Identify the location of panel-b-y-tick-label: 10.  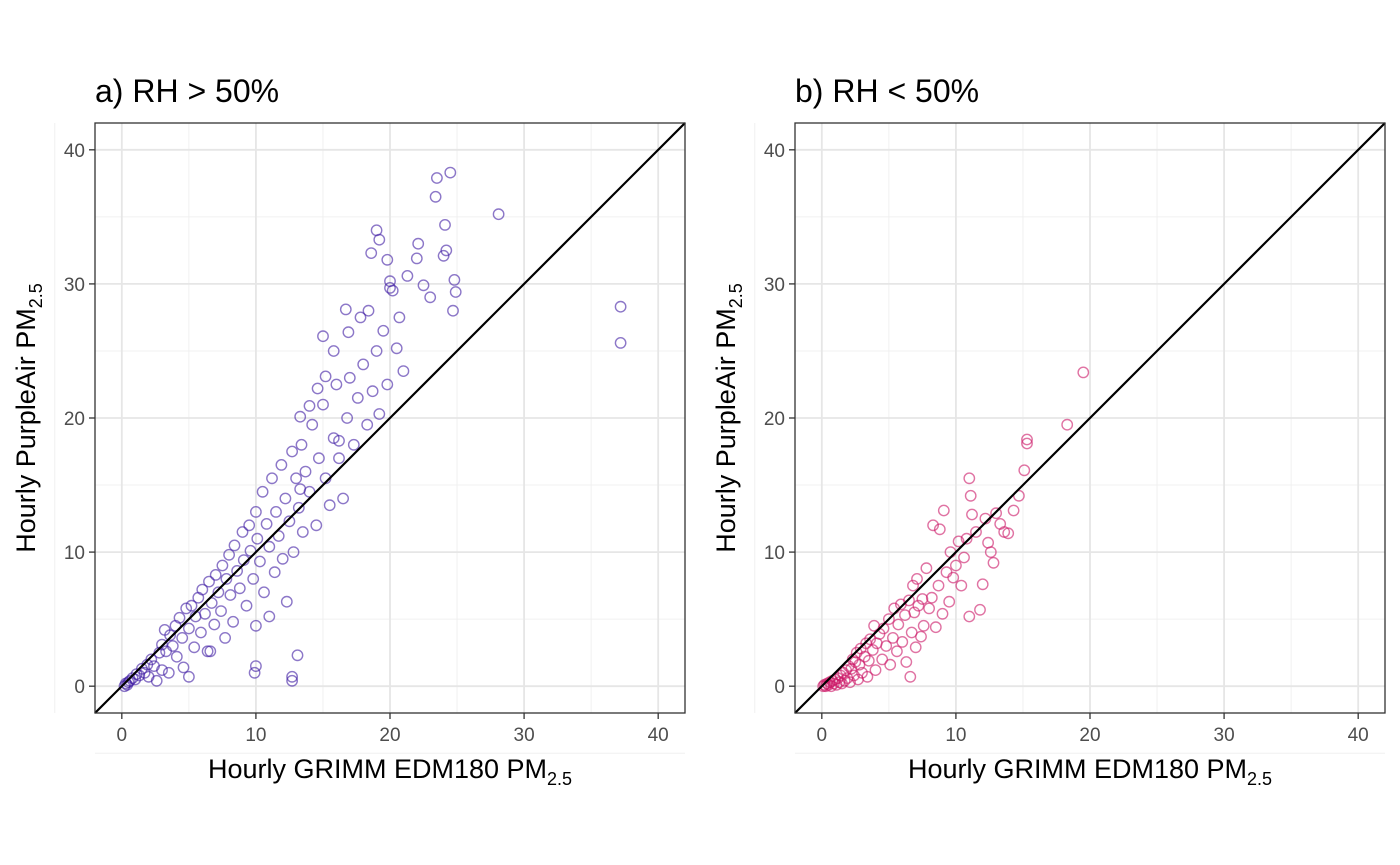
(774, 553).